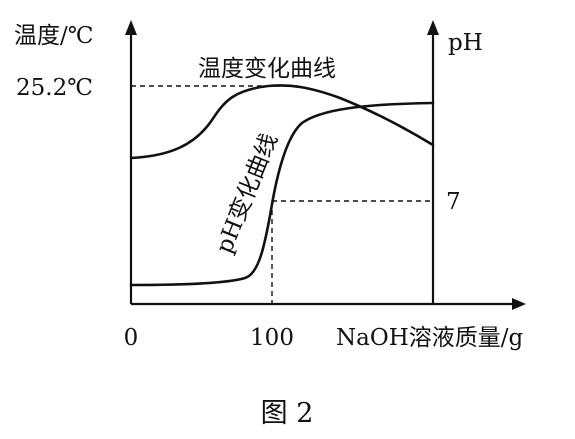 The width and height of the screenshot is (575, 439). What do you see at coordinates (54, 88) in the screenshot?
I see `temperature-marker-label: 25.2℃` at bounding box center [54, 88].